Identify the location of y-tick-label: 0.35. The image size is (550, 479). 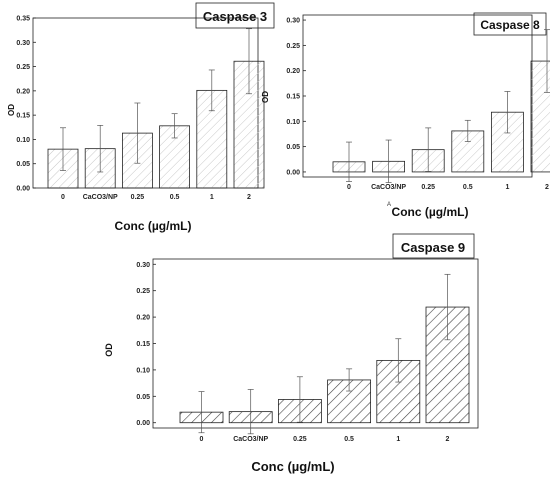
(23, 19).